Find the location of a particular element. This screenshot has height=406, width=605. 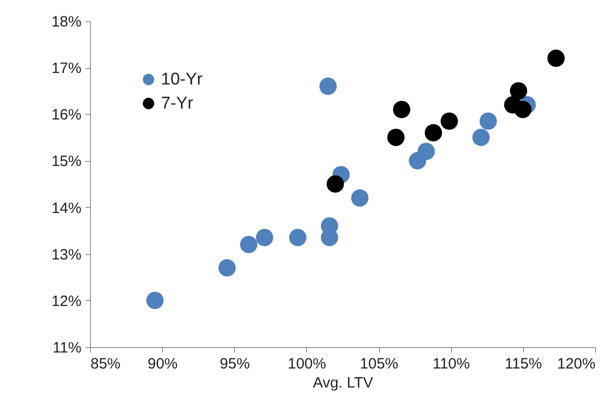

y-tick-label: 18% is located at coordinates (66, 22).